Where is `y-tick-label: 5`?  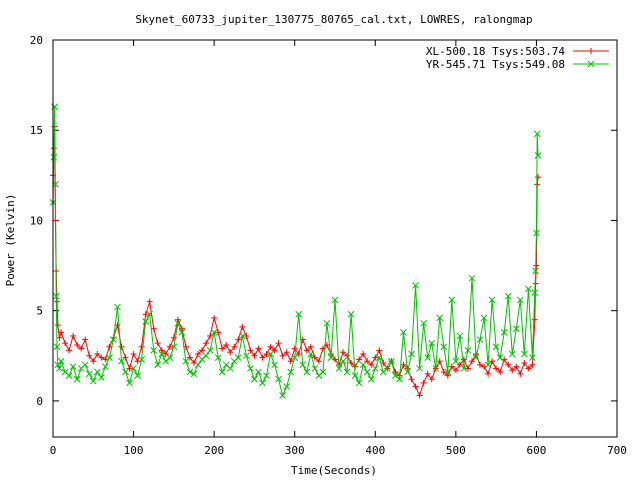 y-tick-label: 5 is located at coordinates (39, 311).